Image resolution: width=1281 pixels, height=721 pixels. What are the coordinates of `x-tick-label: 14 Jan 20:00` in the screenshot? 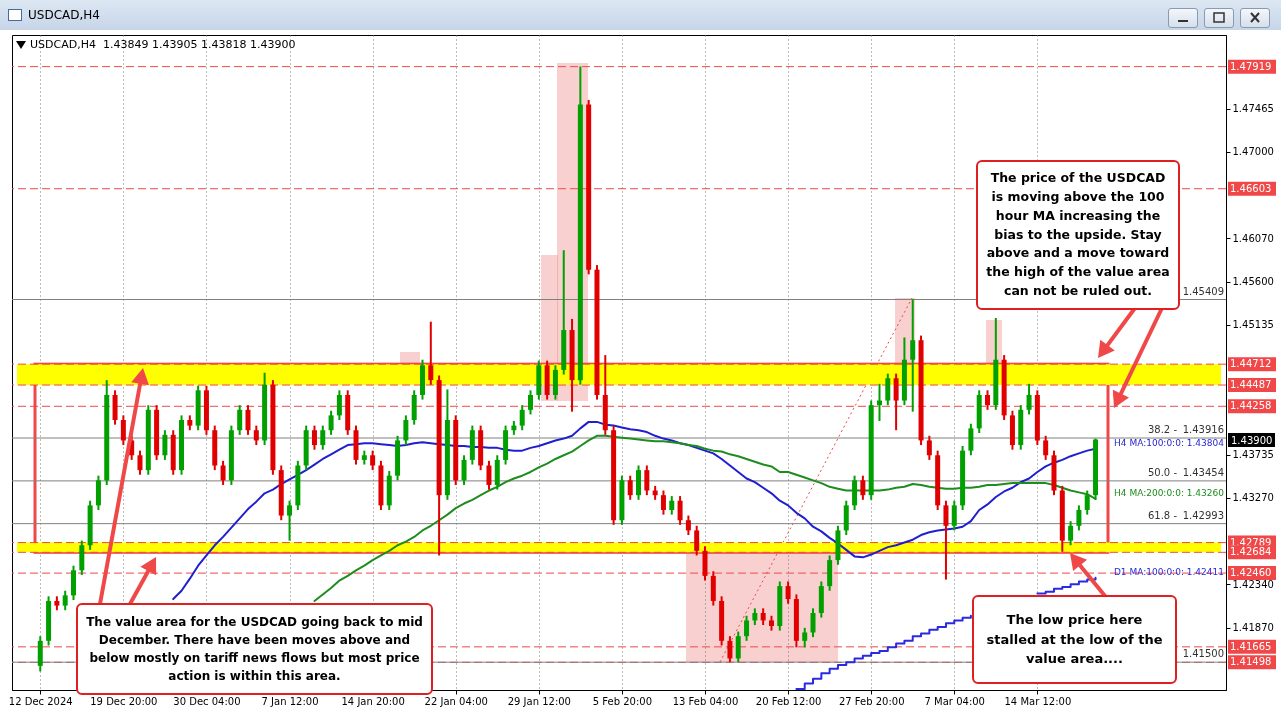 It's located at (373, 701).